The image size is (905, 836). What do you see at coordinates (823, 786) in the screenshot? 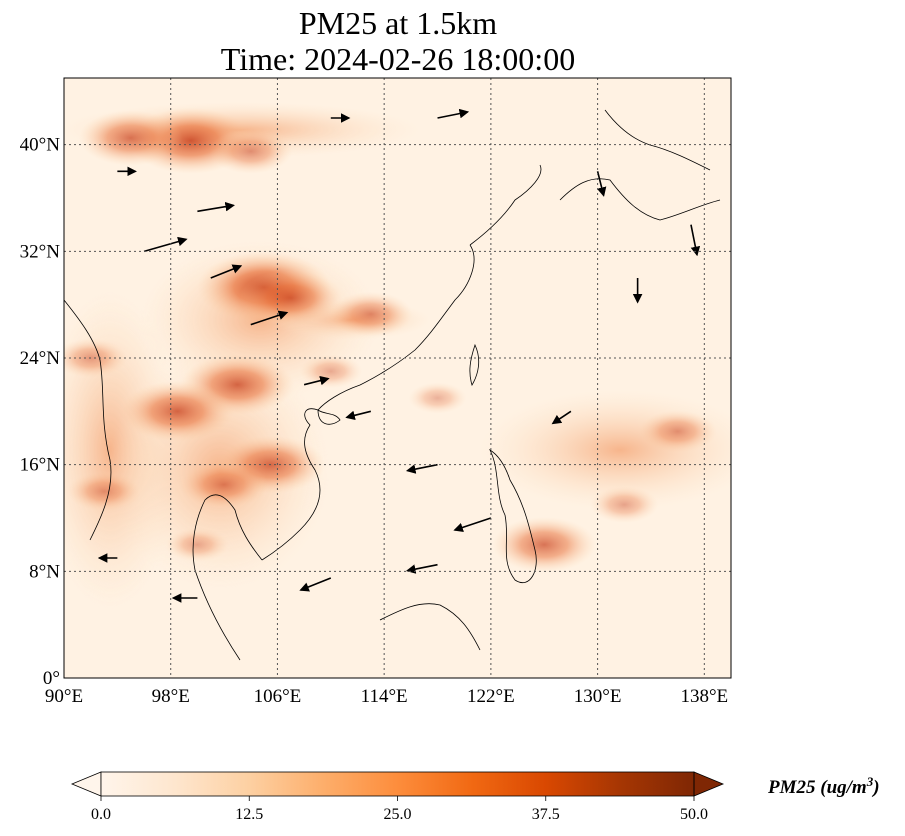
I see `colorbar-title: PM25 (ug/m3)` at bounding box center [823, 786].